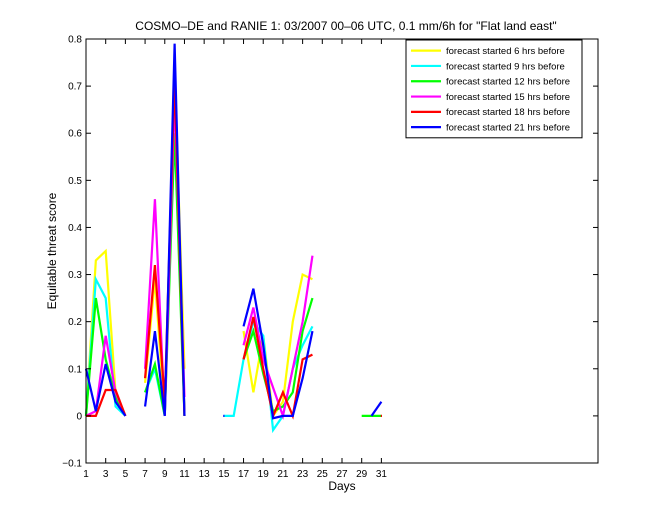 The image size is (660, 520). Describe the element at coordinates (75, 322) in the screenshot. I see `y-tick-label: 0.2` at that location.